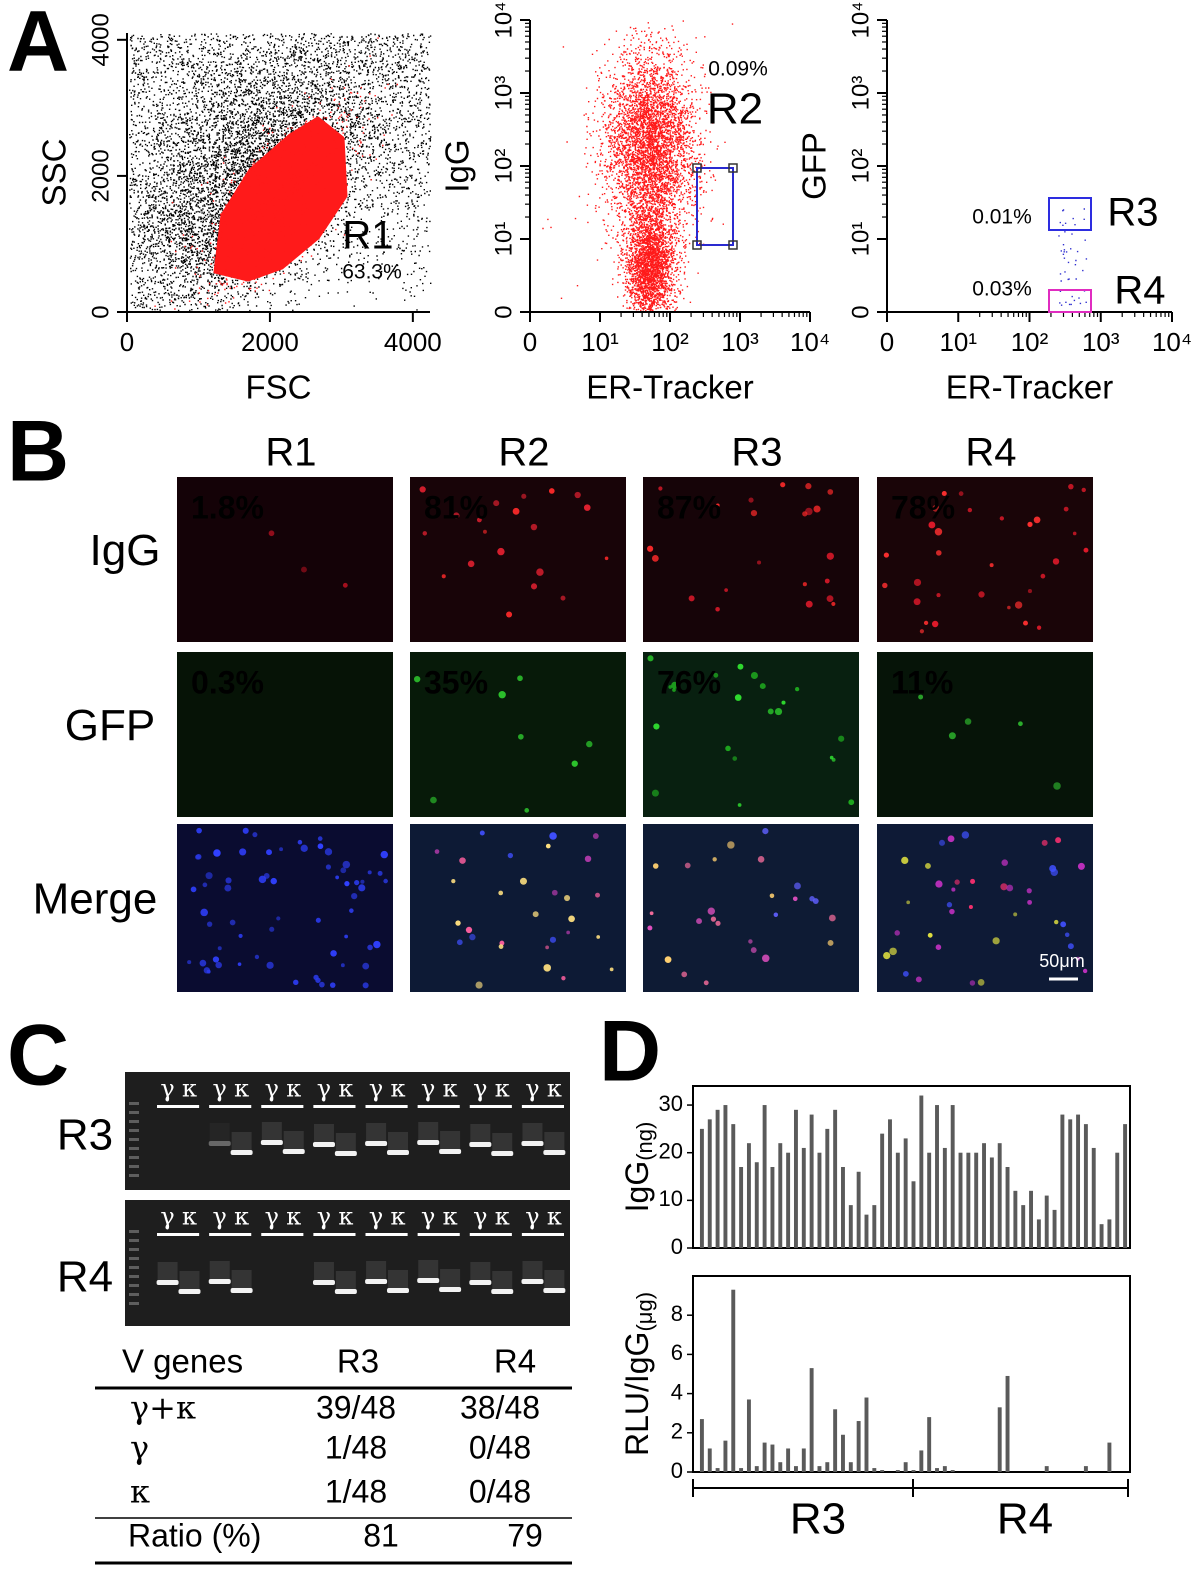 The image size is (1200, 1570). What do you see at coordinates (356, 1407) in the screenshot?
I see `table-cell: 39/48` at bounding box center [356, 1407].